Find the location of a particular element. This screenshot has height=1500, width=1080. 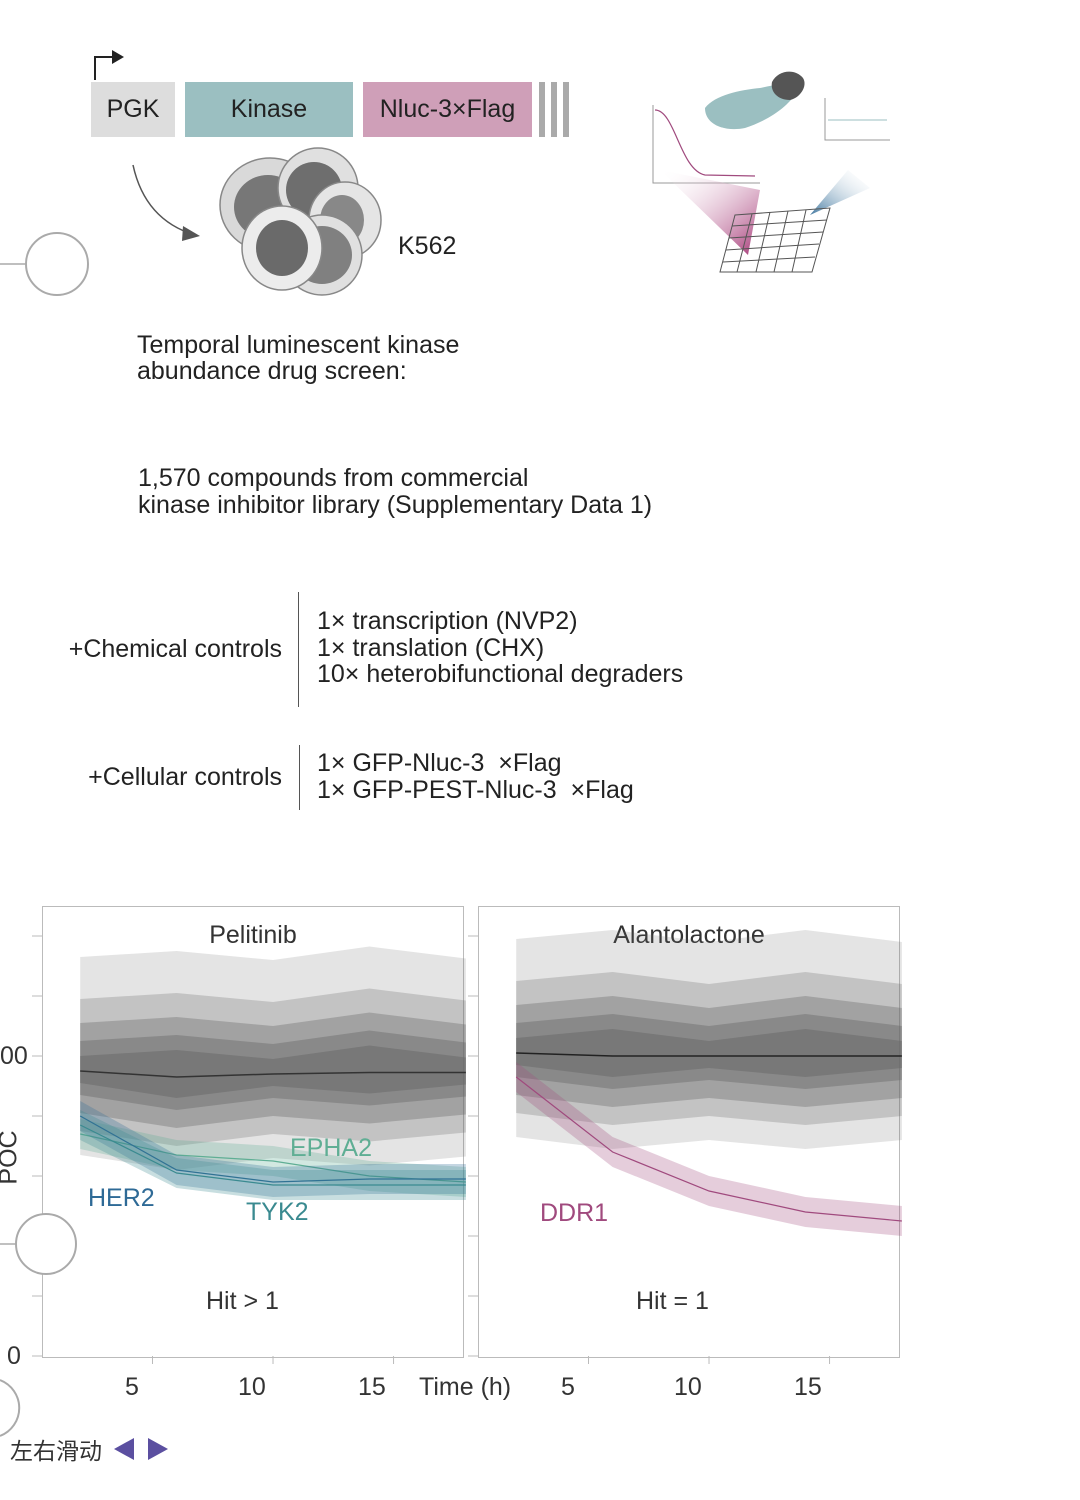

y-axis-label: POC is located at coordinates (11, 1157).